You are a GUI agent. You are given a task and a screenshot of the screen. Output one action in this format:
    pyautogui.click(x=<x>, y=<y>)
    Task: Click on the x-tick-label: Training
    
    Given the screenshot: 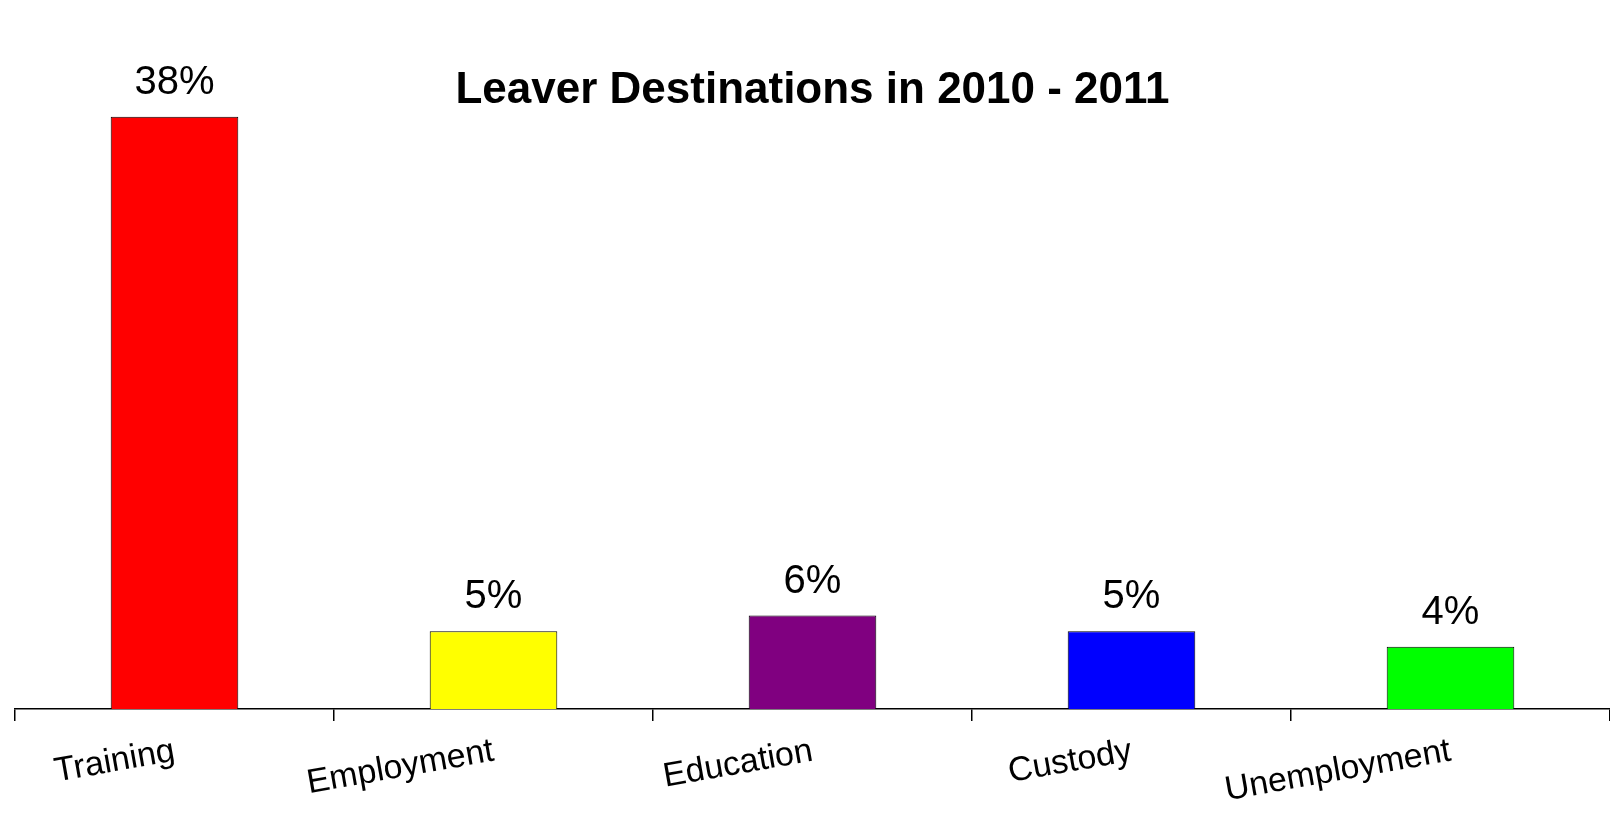 What is the action you would take?
    pyautogui.click(x=114, y=759)
    